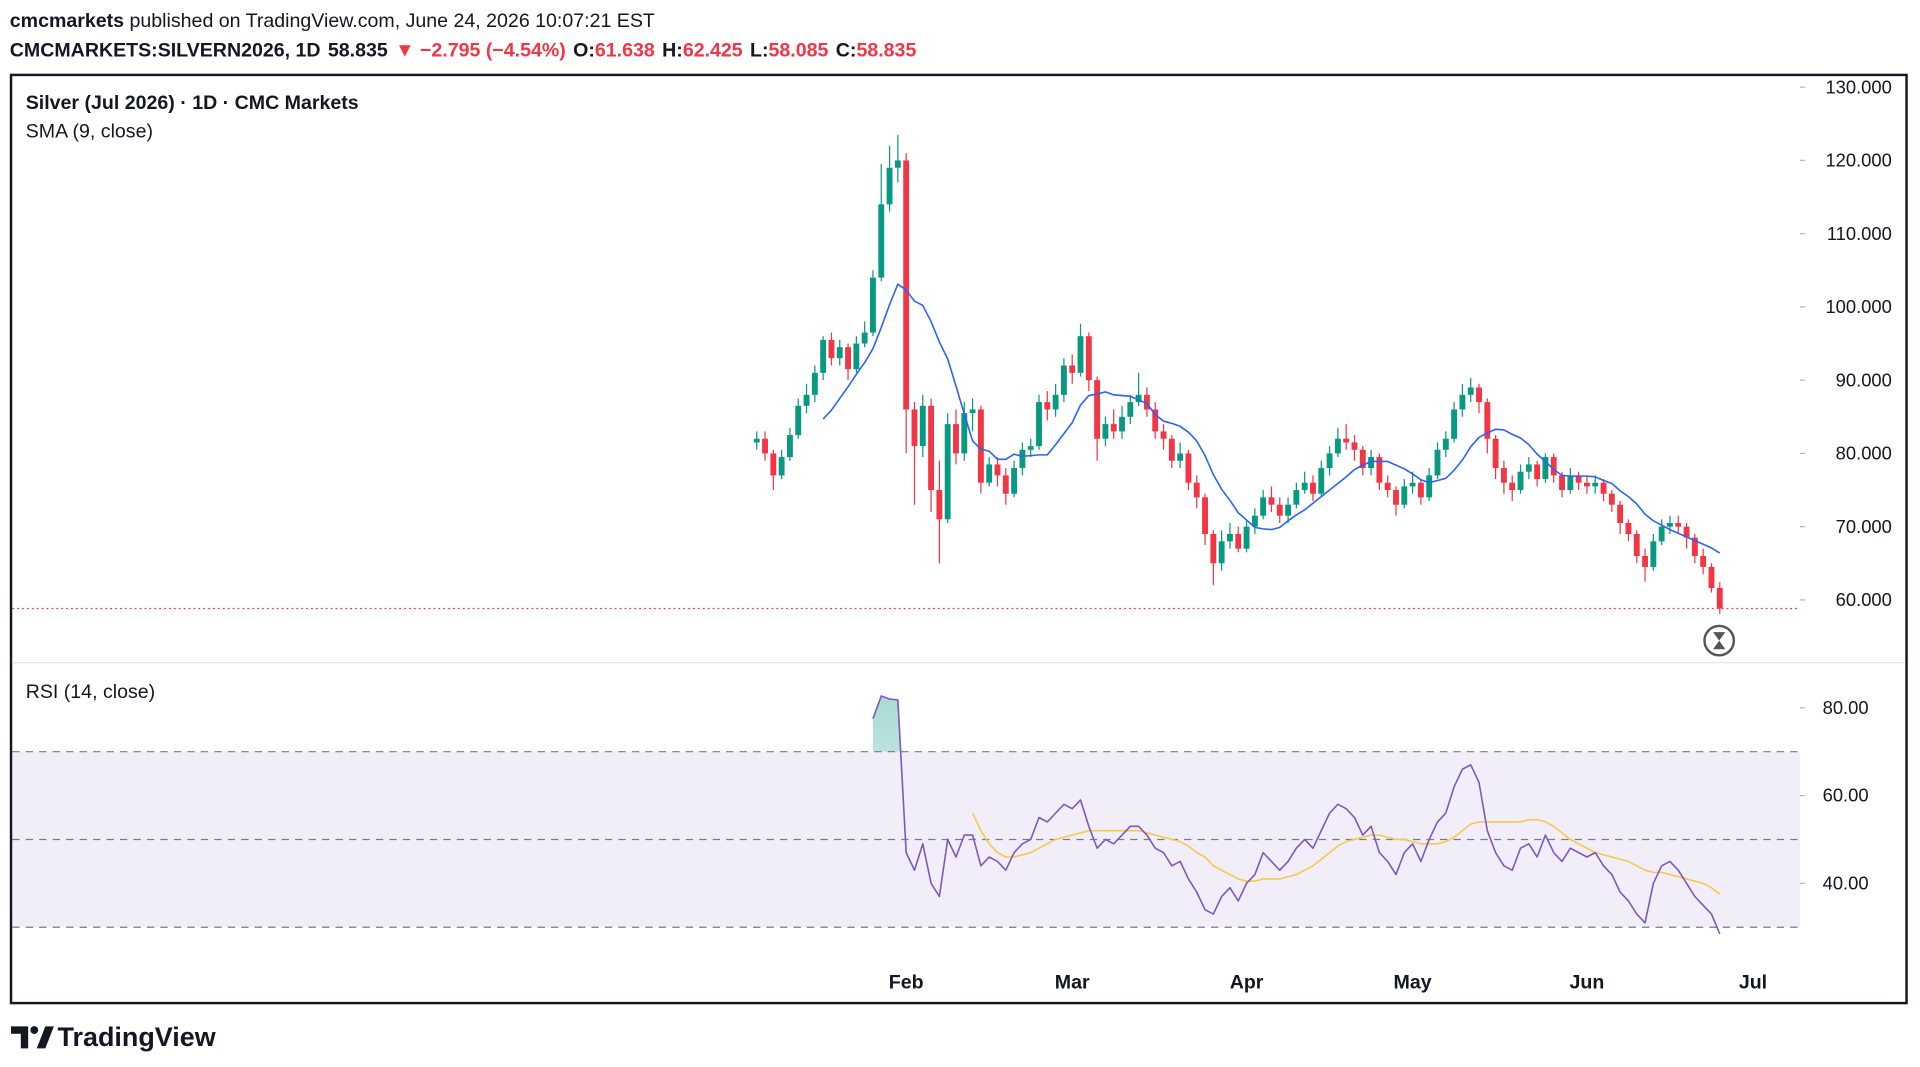 This screenshot has width=1920, height=1067. I want to click on ohlc-label: L:, so click(759, 51).